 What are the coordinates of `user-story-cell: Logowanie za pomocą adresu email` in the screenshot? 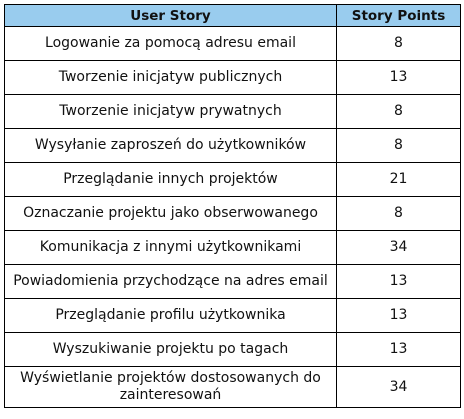 It's located at (170, 43).